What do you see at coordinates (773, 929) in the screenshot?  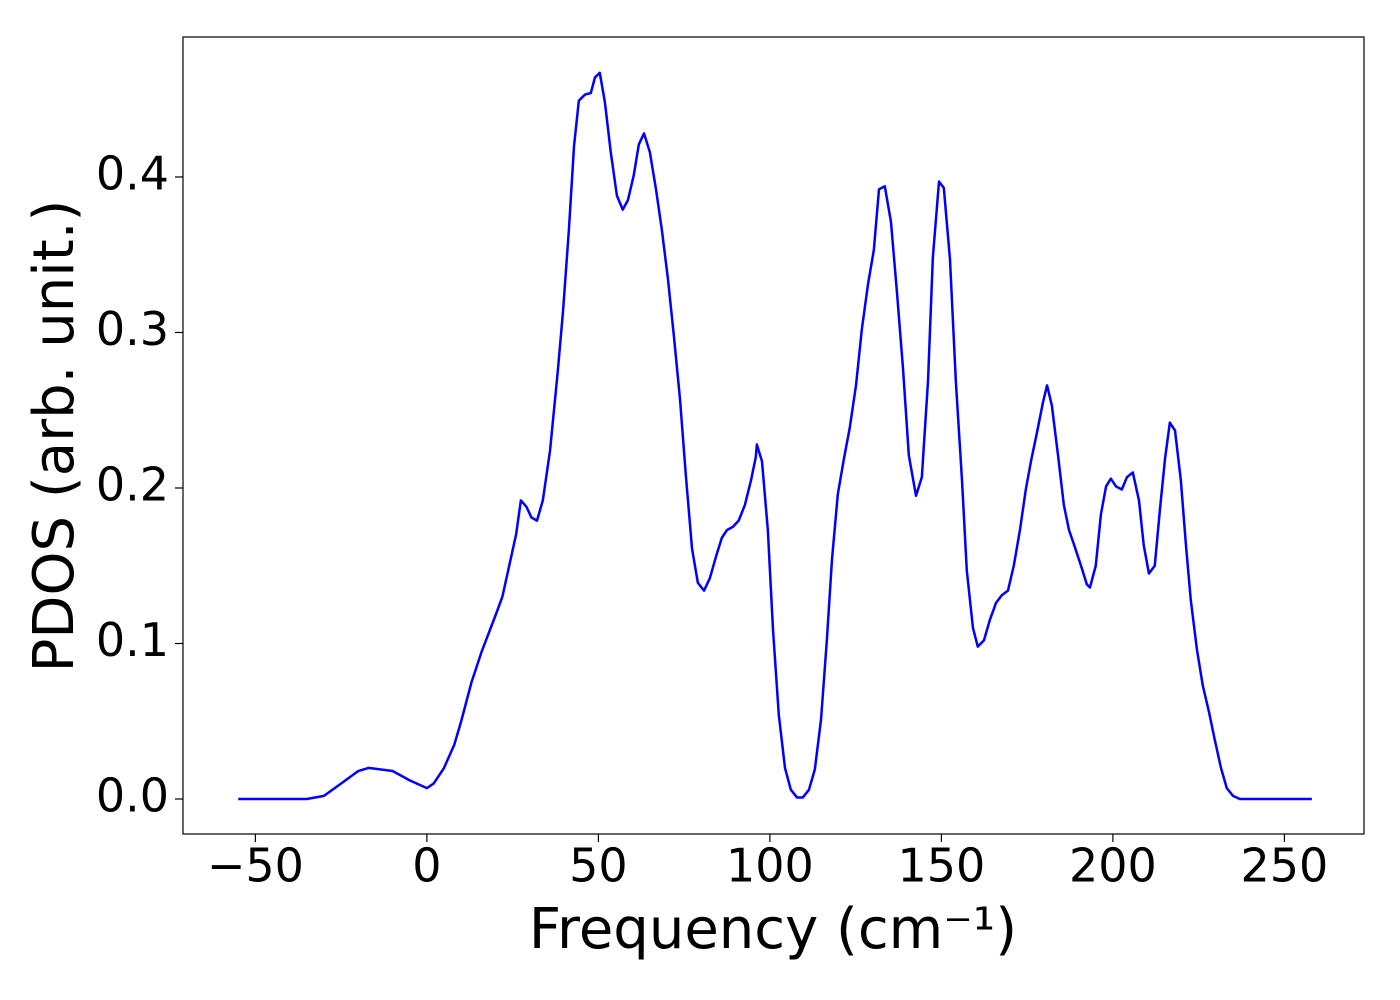 I see `x-axis-label: Frequency (cm⁻¹)` at bounding box center [773, 929].